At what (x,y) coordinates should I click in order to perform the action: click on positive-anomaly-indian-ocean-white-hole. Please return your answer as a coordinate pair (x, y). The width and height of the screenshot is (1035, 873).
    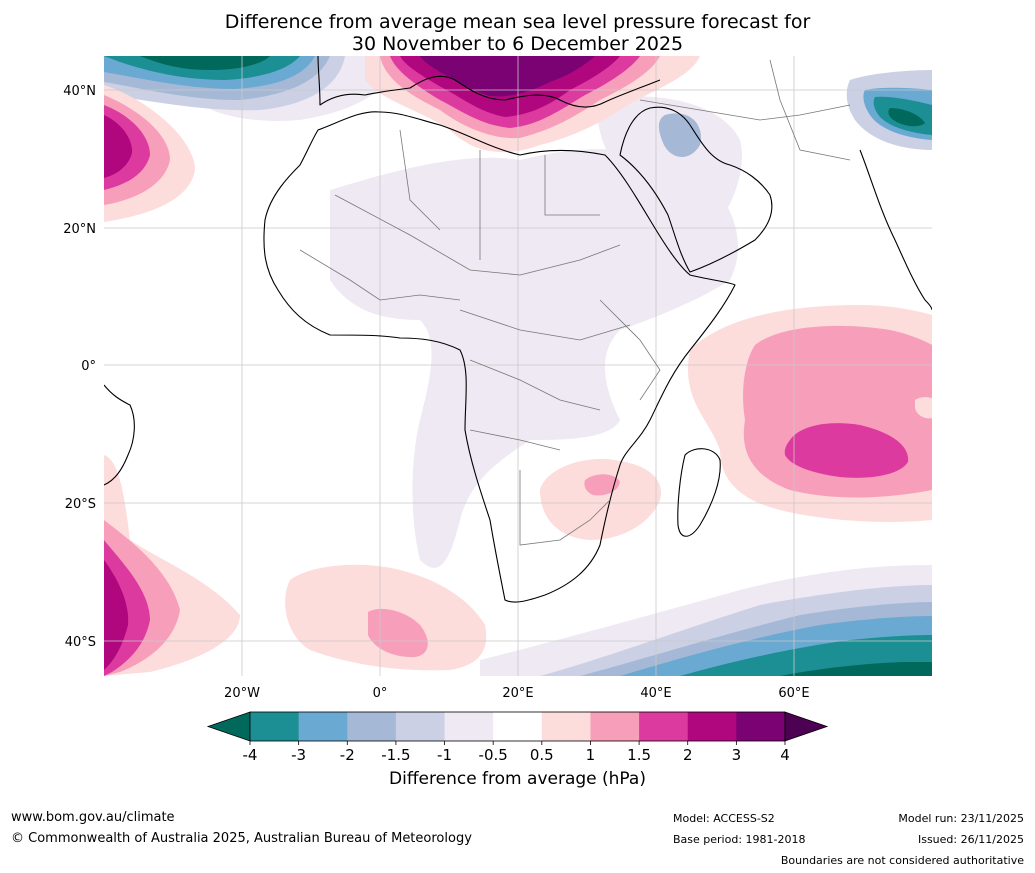
    Looking at the image, I should click on (923, 408).